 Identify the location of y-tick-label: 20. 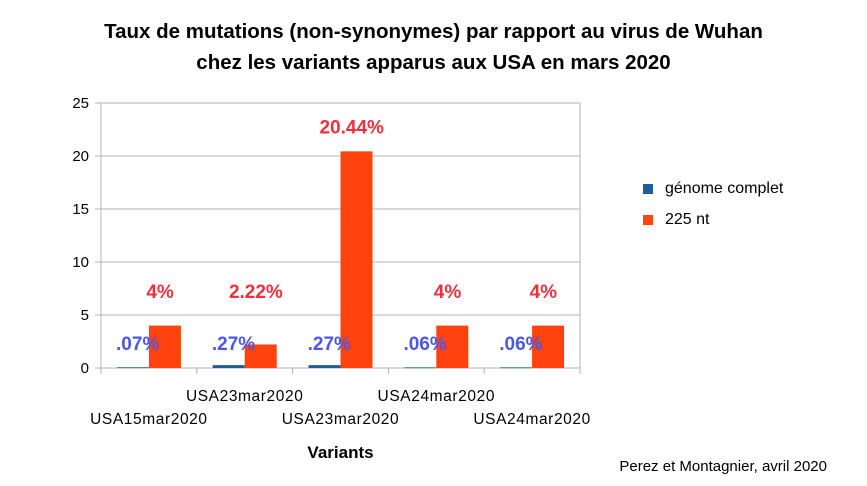
(80, 156).